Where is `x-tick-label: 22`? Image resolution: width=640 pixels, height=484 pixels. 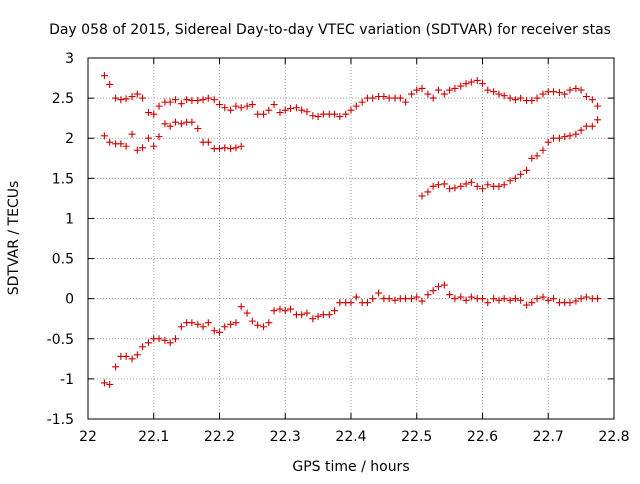 x-tick-label: 22 is located at coordinates (88, 437).